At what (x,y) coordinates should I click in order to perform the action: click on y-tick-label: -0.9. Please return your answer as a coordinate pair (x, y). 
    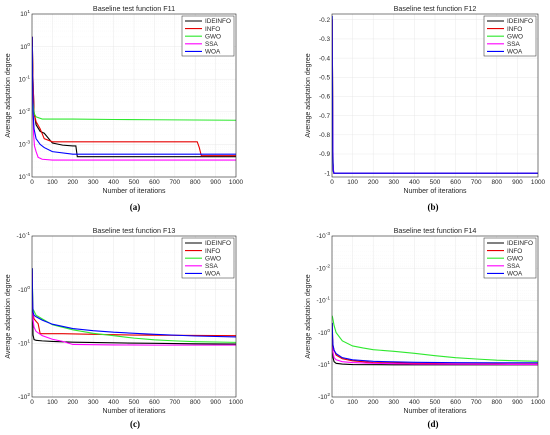
    Looking at the image, I should click on (324, 154).